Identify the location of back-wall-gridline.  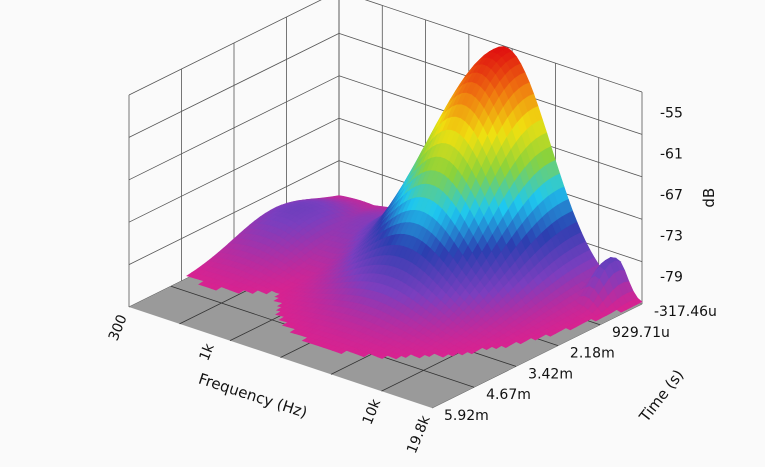
(503, 46).